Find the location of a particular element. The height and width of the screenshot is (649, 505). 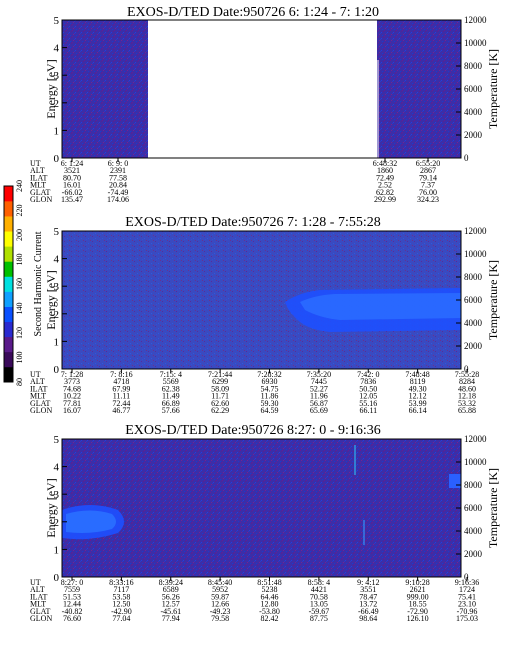

orbit-cell-ilat: 52.27 is located at coordinates (319, 388).